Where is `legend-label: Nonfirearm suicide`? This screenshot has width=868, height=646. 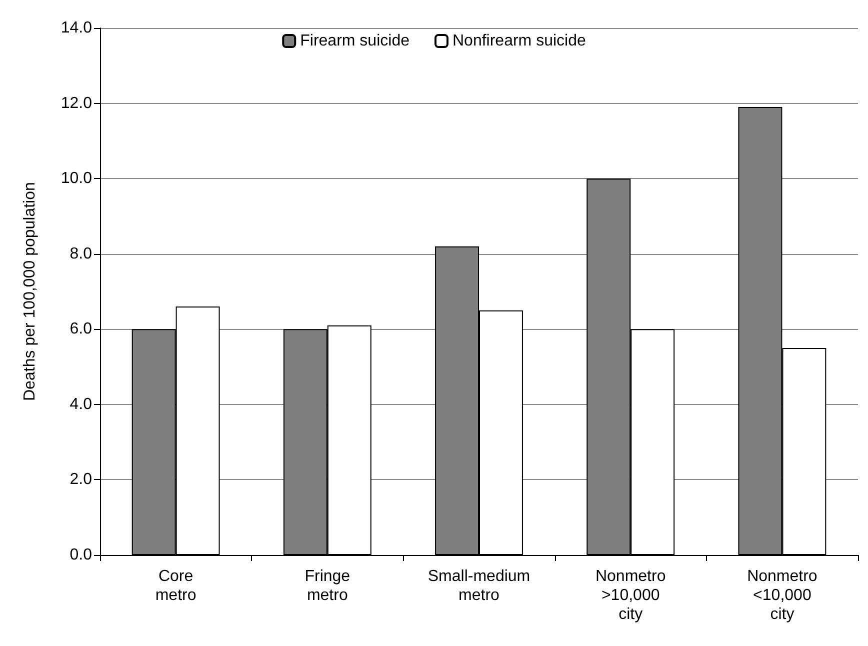
legend-label: Nonfirearm suicide is located at coordinates (519, 41).